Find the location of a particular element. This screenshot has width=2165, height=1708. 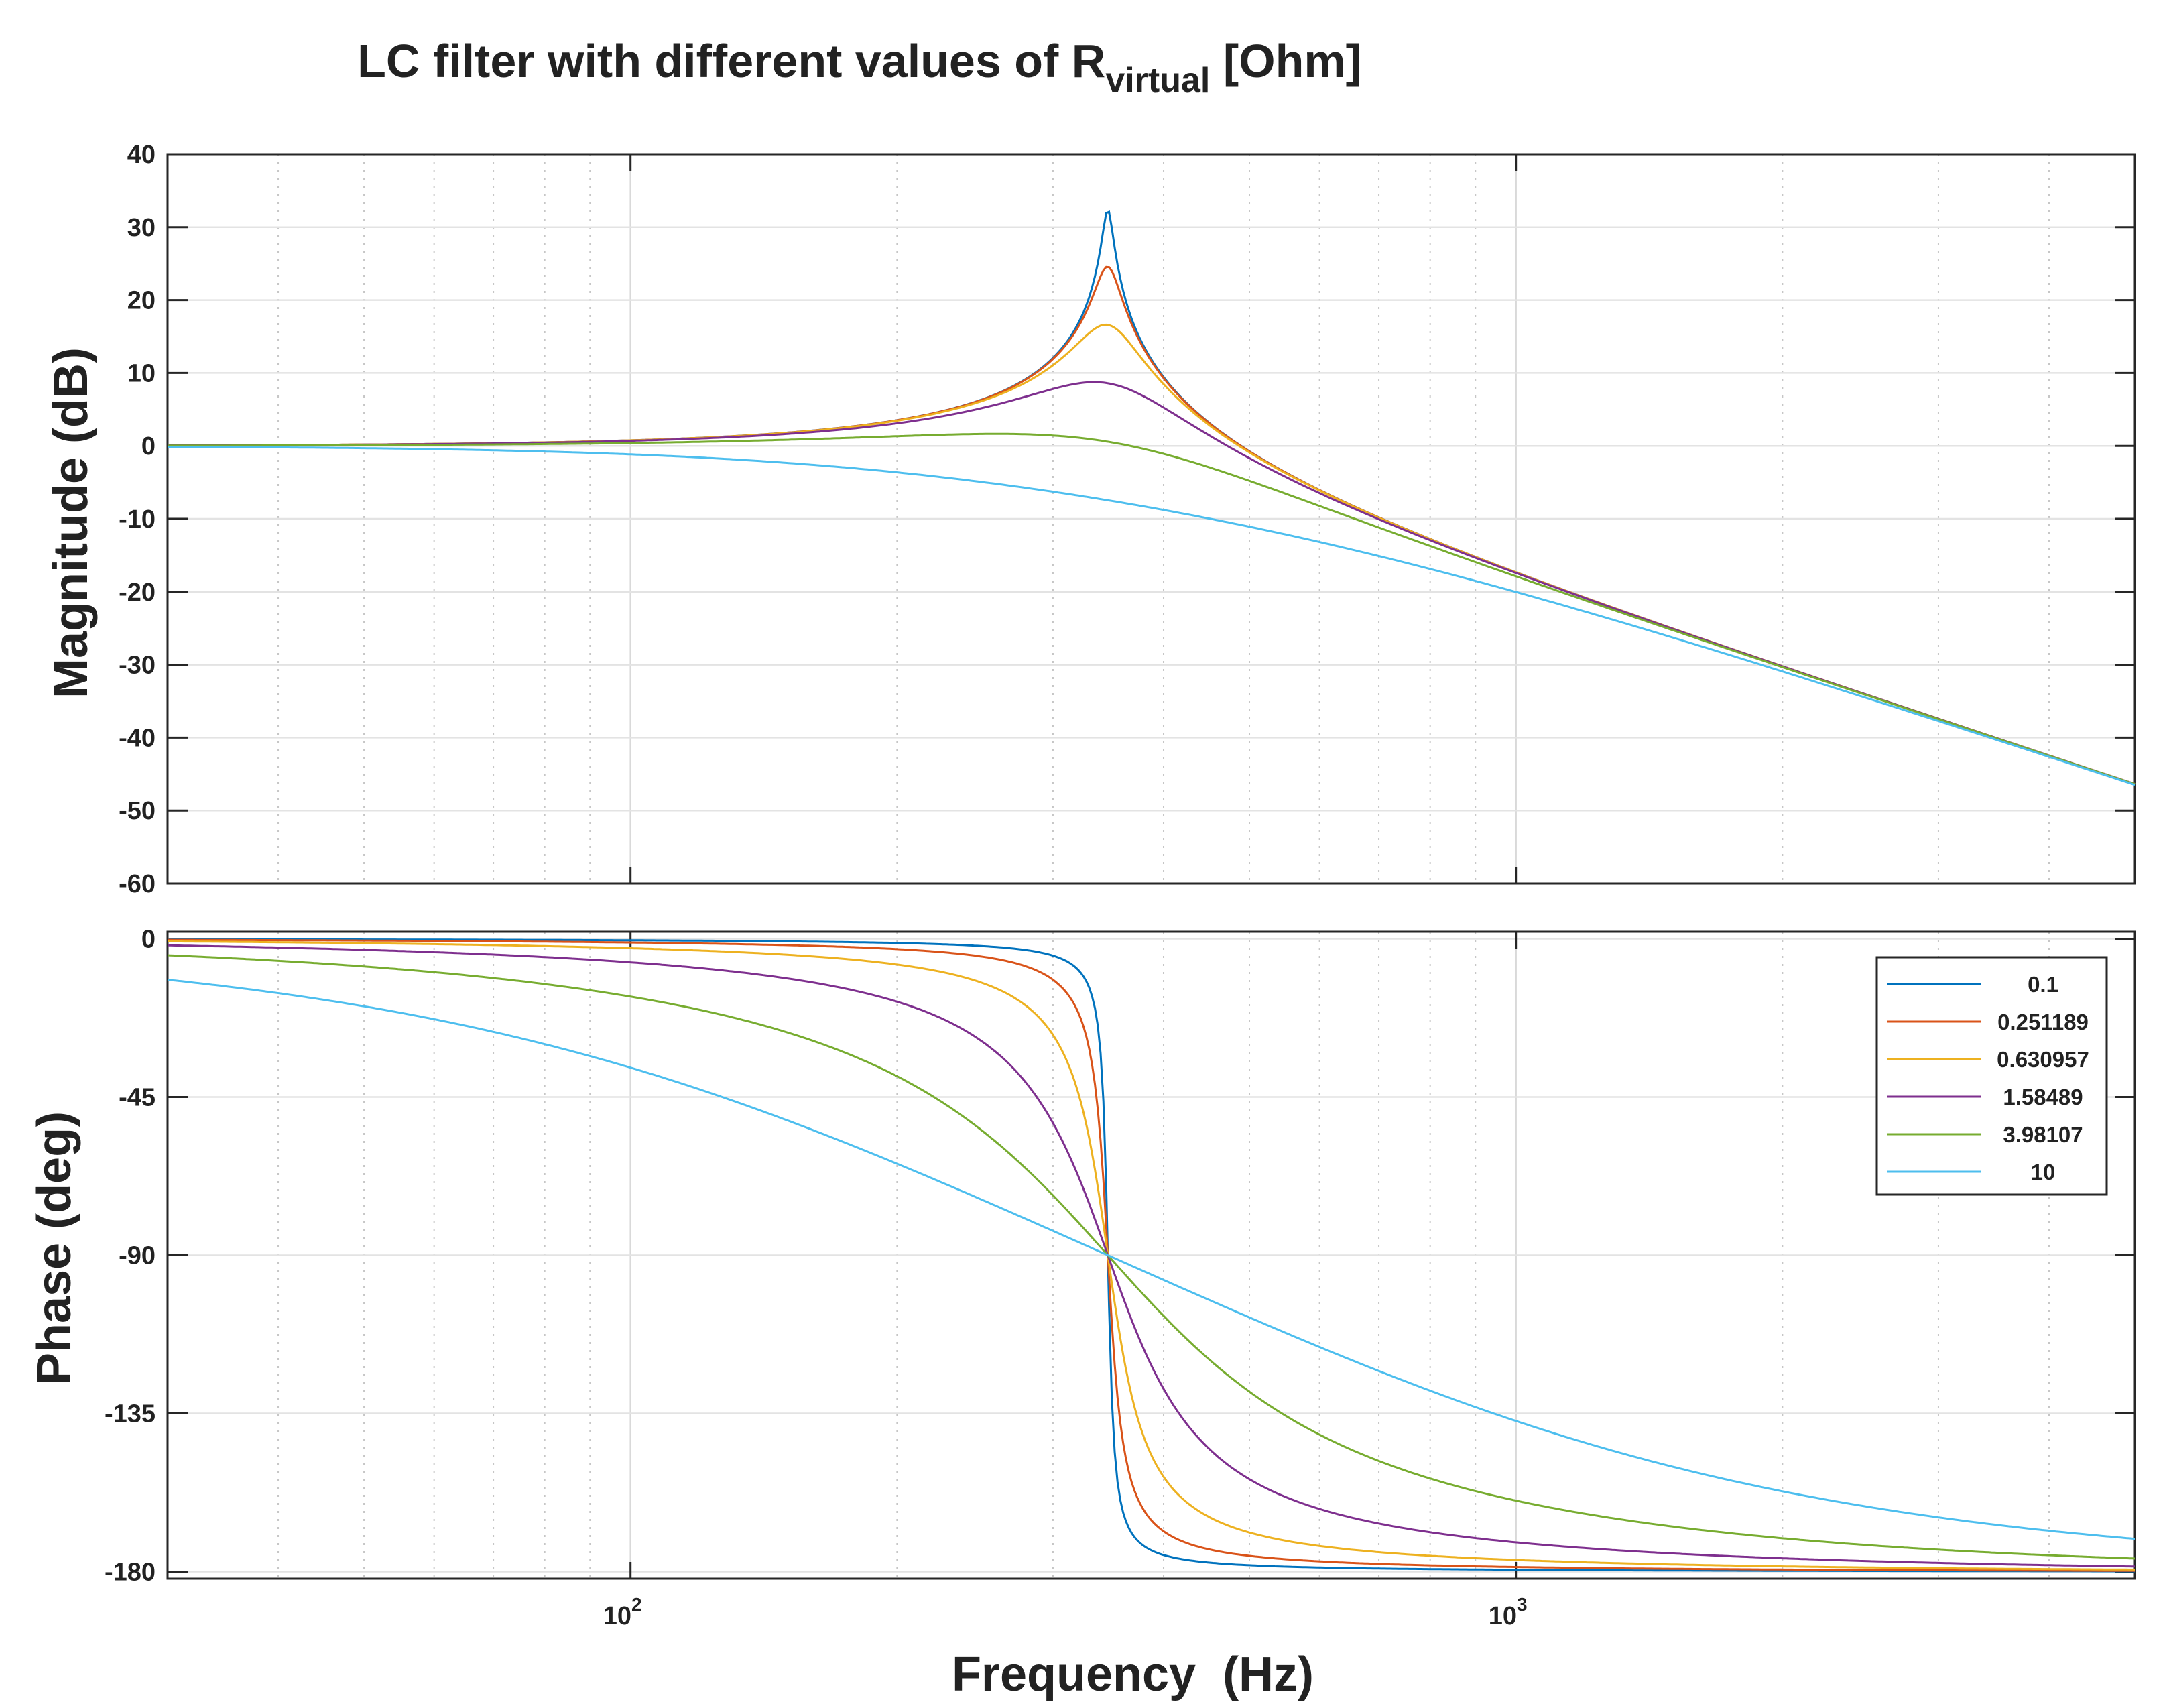

magnitude-y-tick-label: 10 is located at coordinates (141, 373).